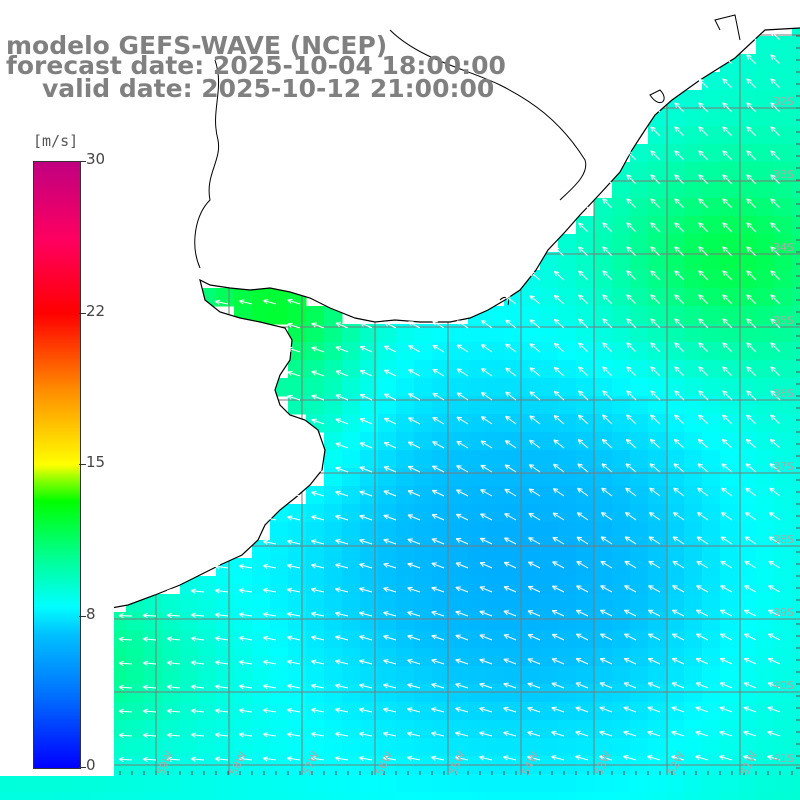  What do you see at coordinates (96, 462) in the screenshot?
I see `colorbar-label-15: 15` at bounding box center [96, 462].